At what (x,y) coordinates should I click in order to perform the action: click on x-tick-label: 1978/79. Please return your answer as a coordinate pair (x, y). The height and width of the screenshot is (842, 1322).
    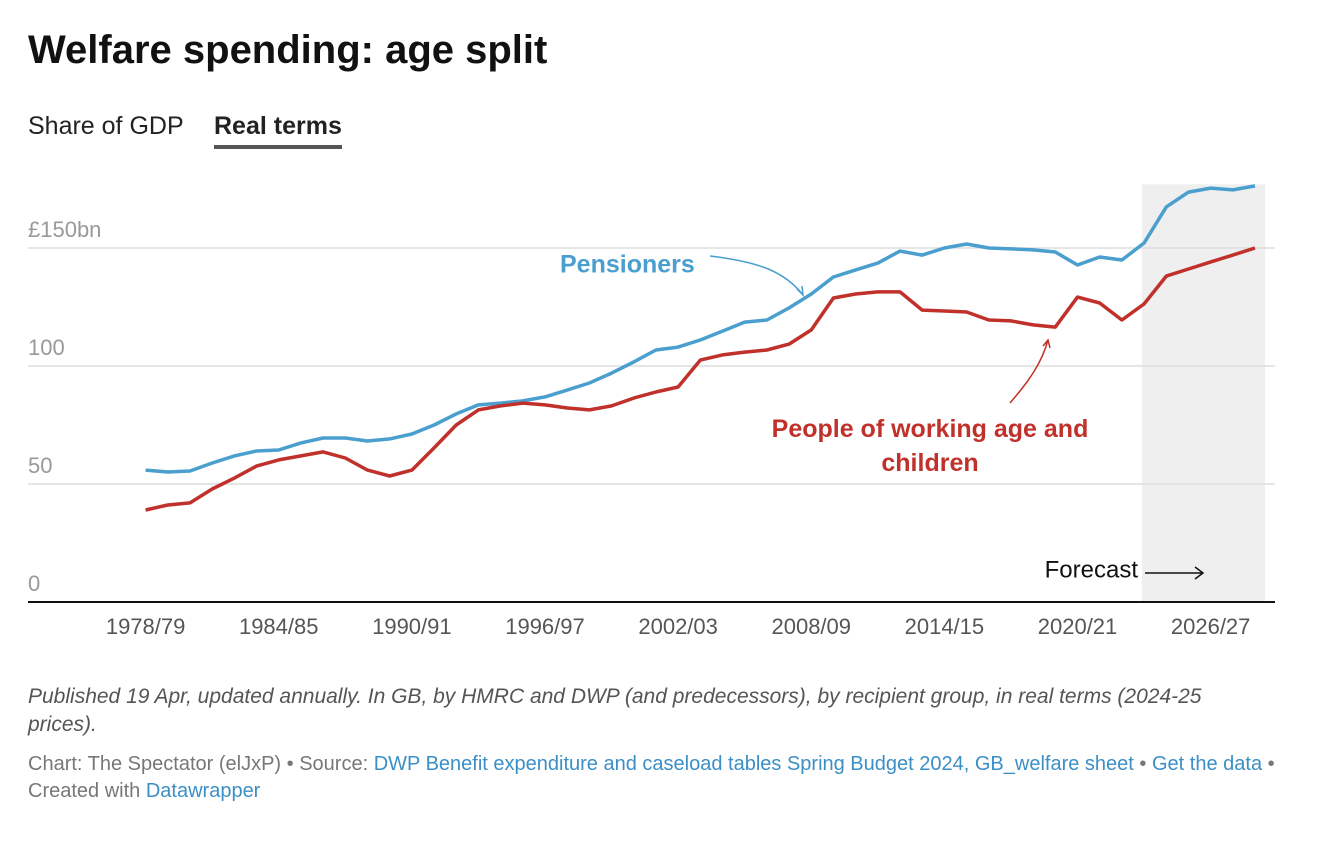
    Looking at the image, I should click on (146, 626).